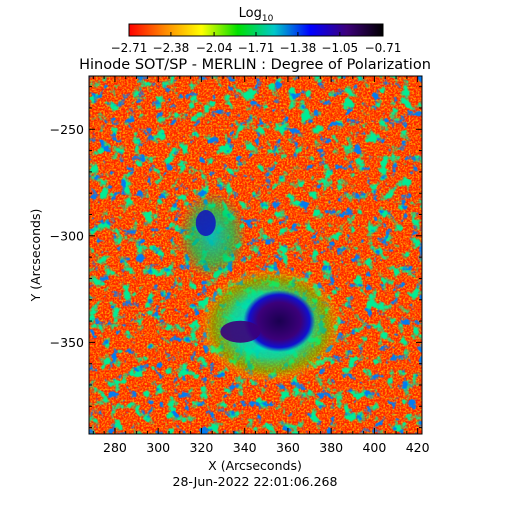 This screenshot has width=510, height=516. What do you see at coordinates (298, 48) in the screenshot?
I see `colorbar-tick-label: −1.38` at bounding box center [298, 48].